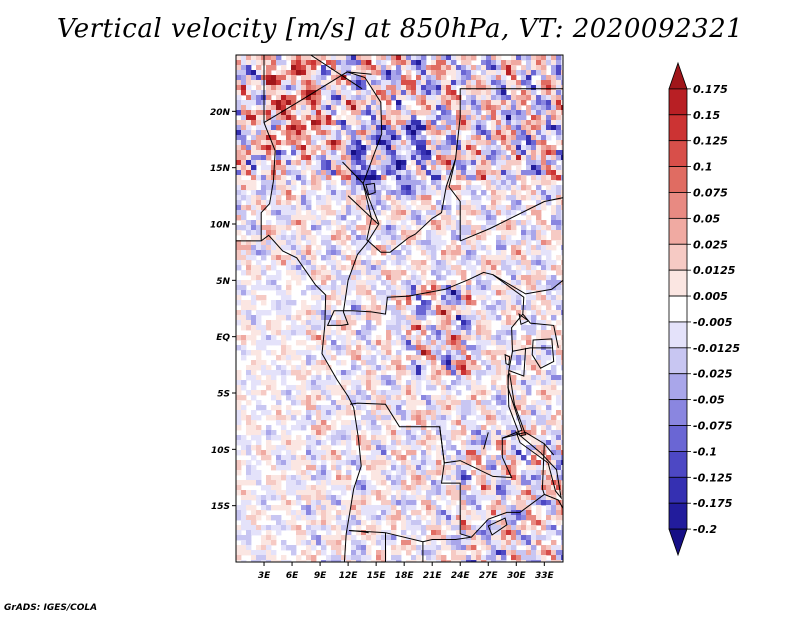 Image resolution: width=800 pixels, height=618 pixels. What do you see at coordinates (220, 507) in the screenshot?
I see `lat-tick-label: 15S` at bounding box center [220, 507].